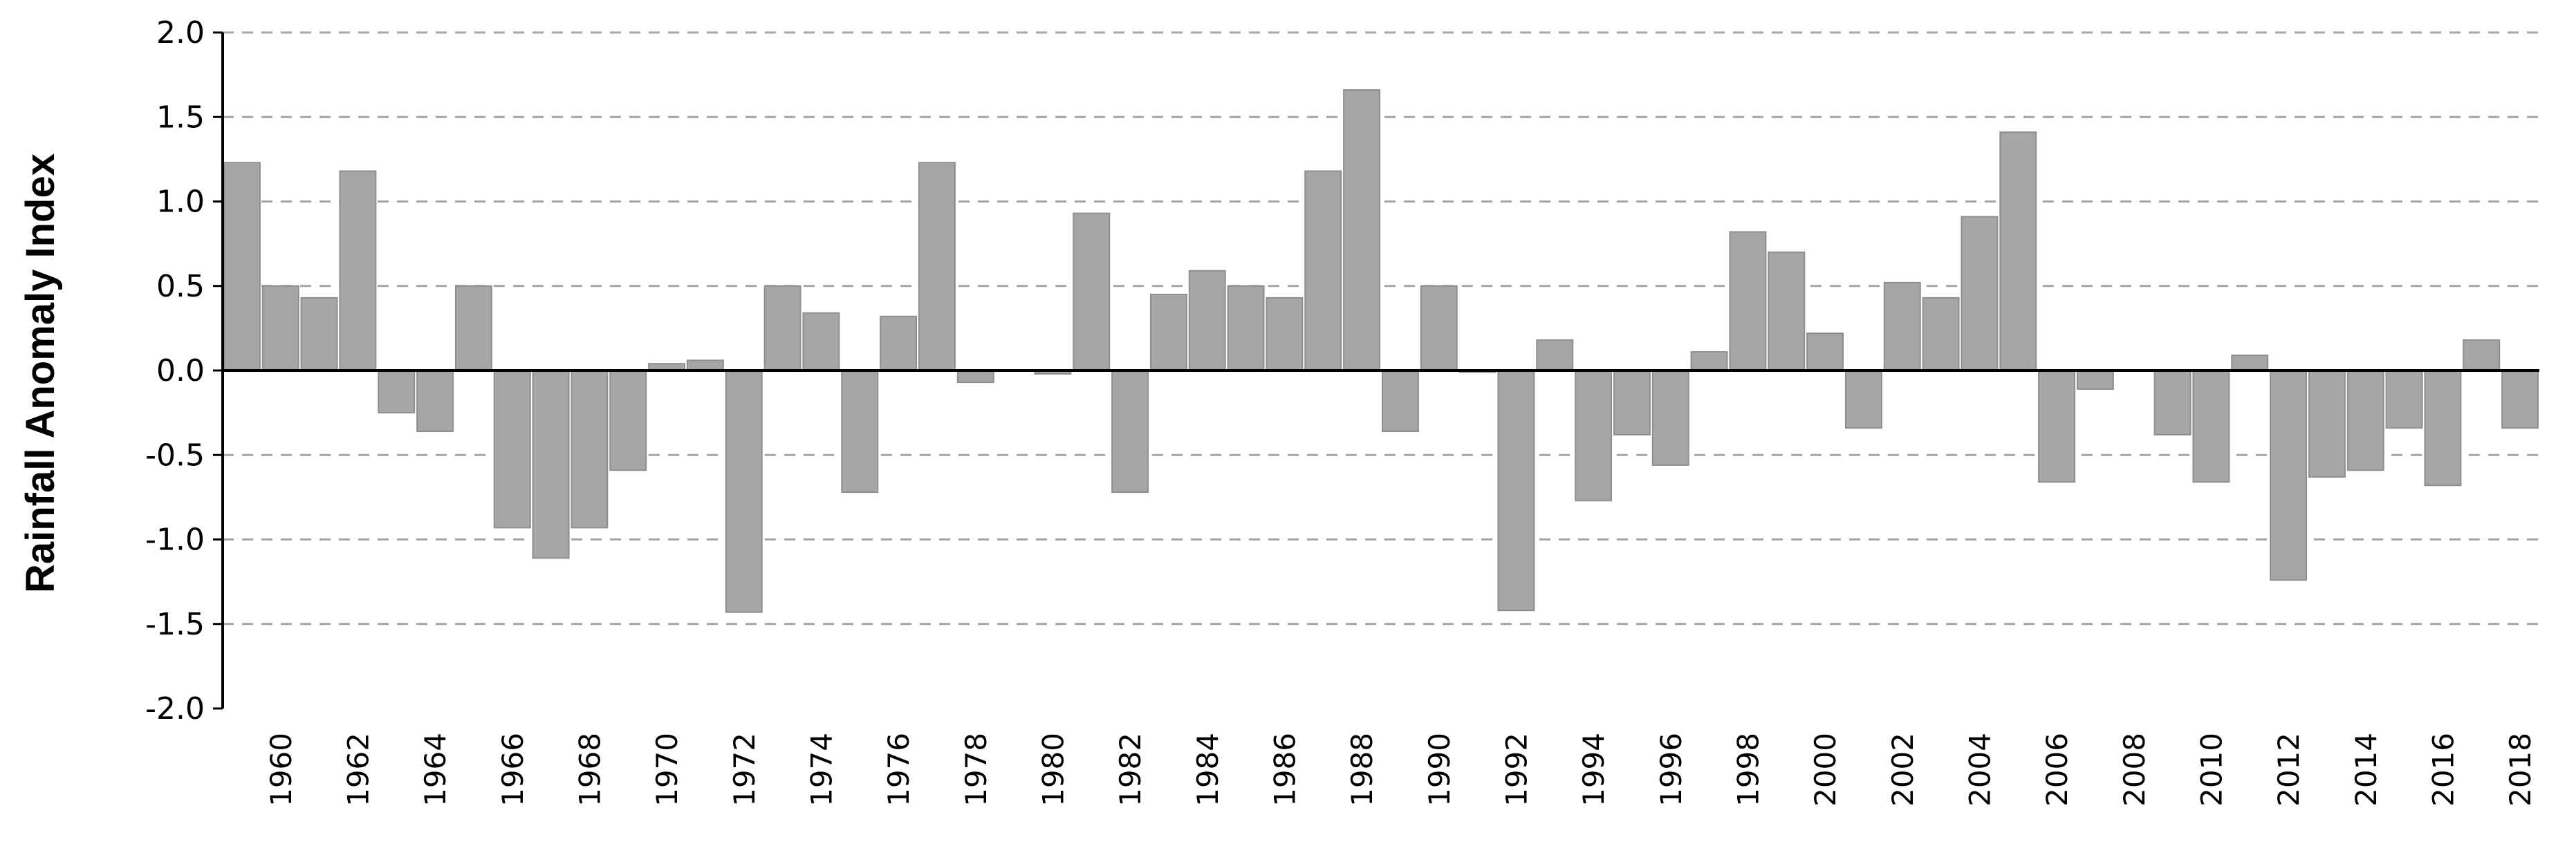  What do you see at coordinates (1053, 770) in the screenshot?
I see `x-tick-label: 1980` at bounding box center [1053, 770].